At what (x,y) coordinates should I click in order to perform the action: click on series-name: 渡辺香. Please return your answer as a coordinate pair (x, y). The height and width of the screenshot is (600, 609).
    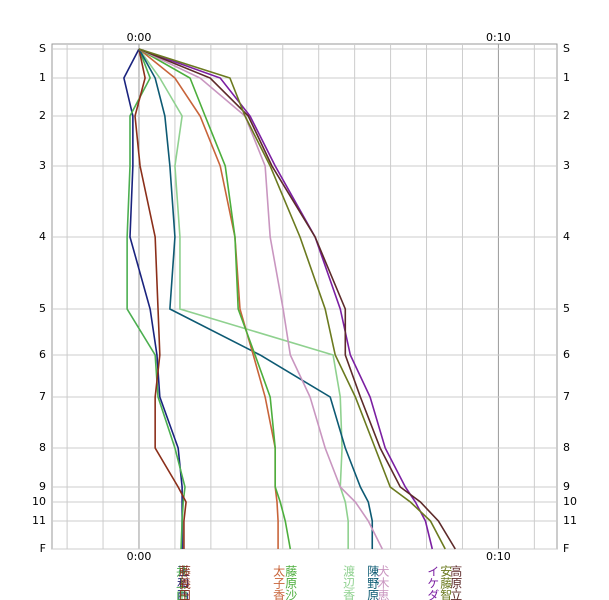
    Looking at the image, I should click on (349, 582).